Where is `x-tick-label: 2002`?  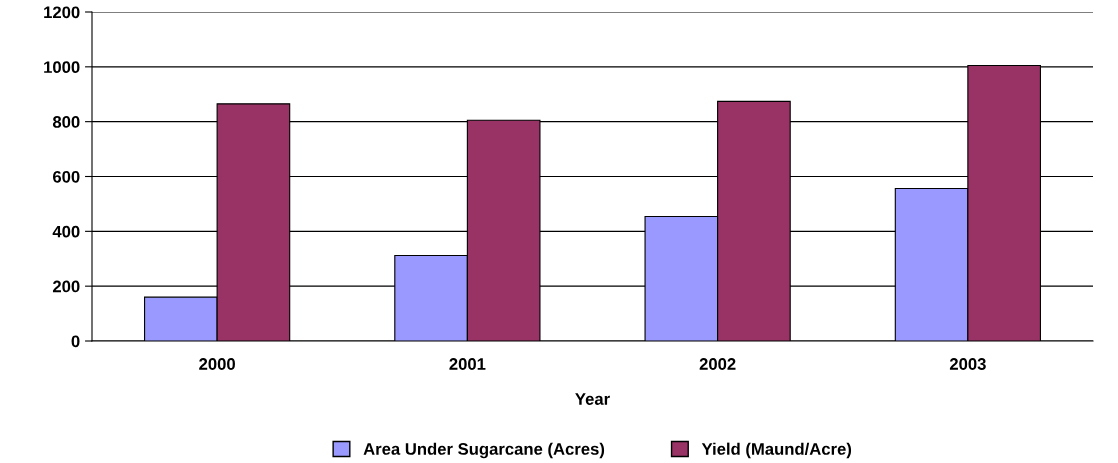
x-tick-label: 2002 is located at coordinates (717, 364).